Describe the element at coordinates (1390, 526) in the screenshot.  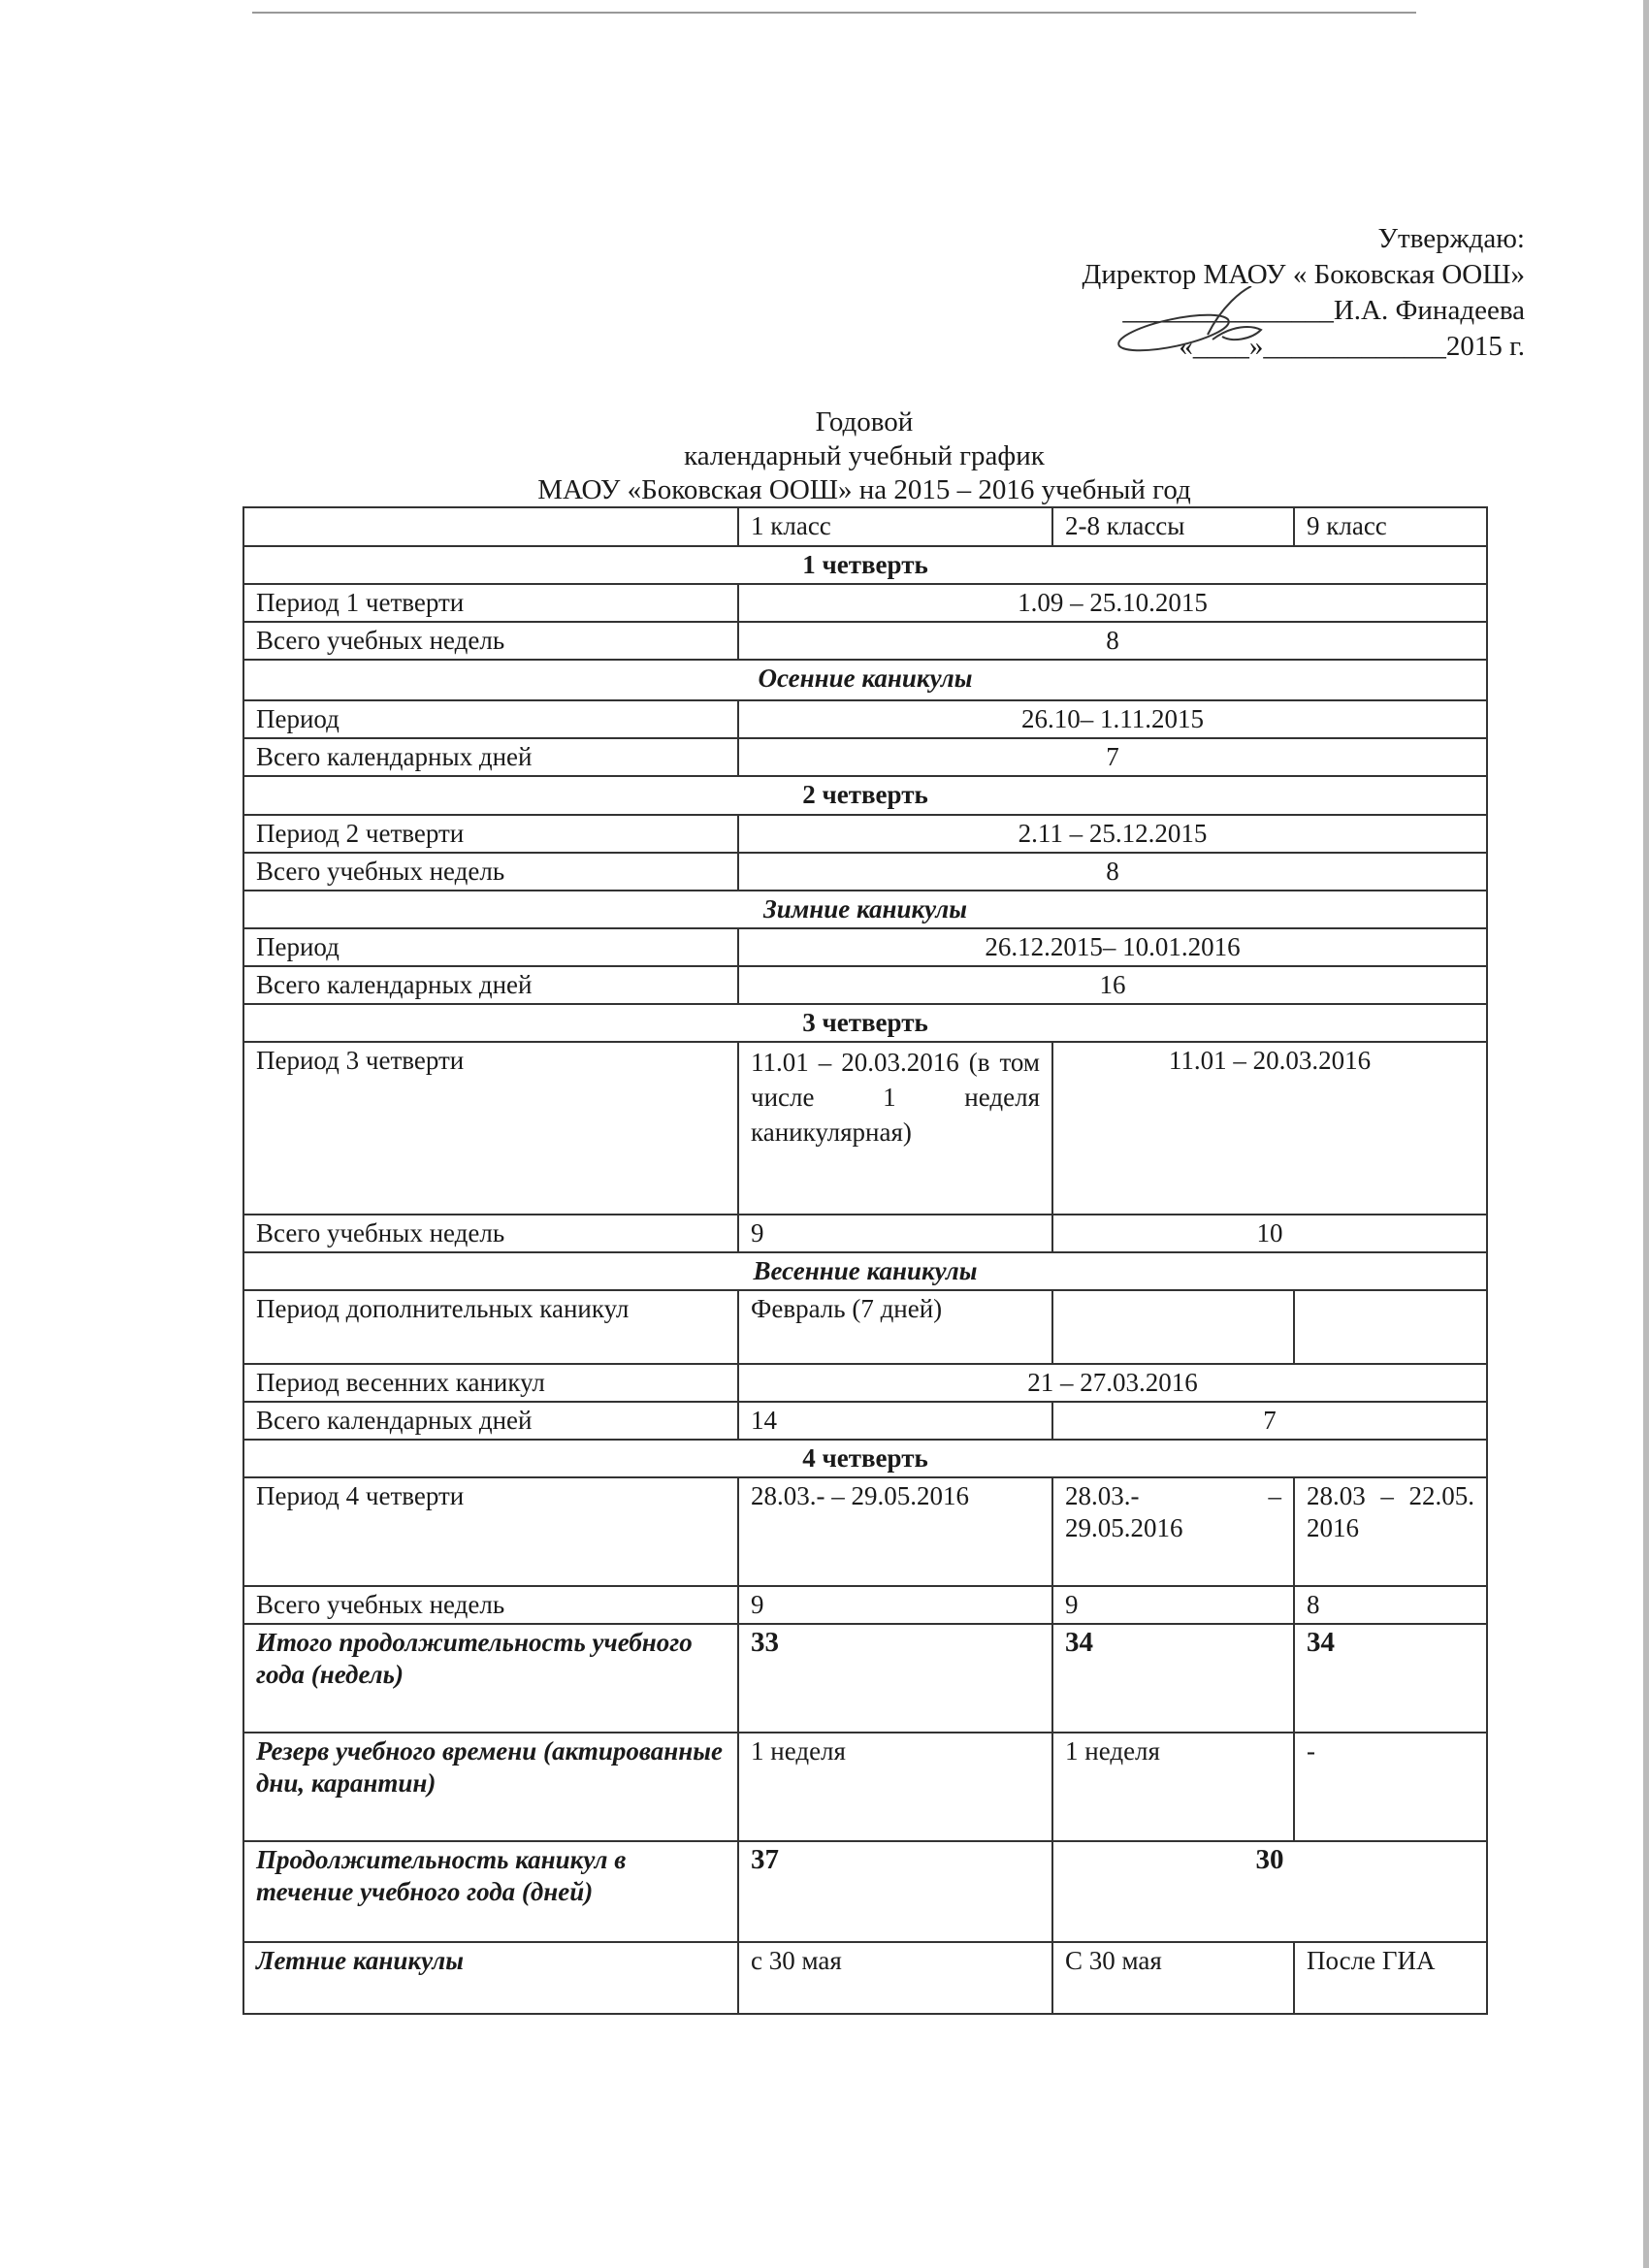
I see `header-cell: 9 класс` at that location.